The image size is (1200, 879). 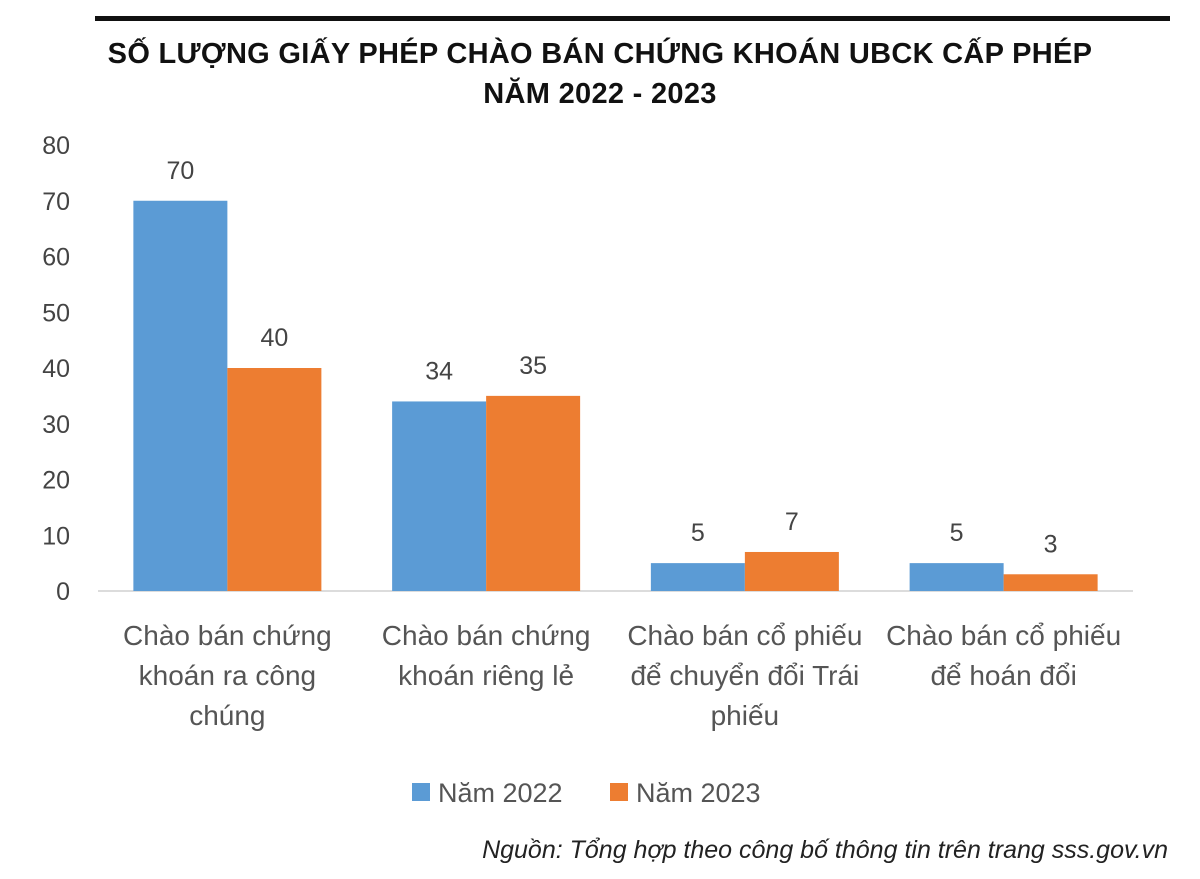 What do you see at coordinates (744, 675) in the screenshot?
I see `x-category-label: để chuyển đổi Trái` at bounding box center [744, 675].